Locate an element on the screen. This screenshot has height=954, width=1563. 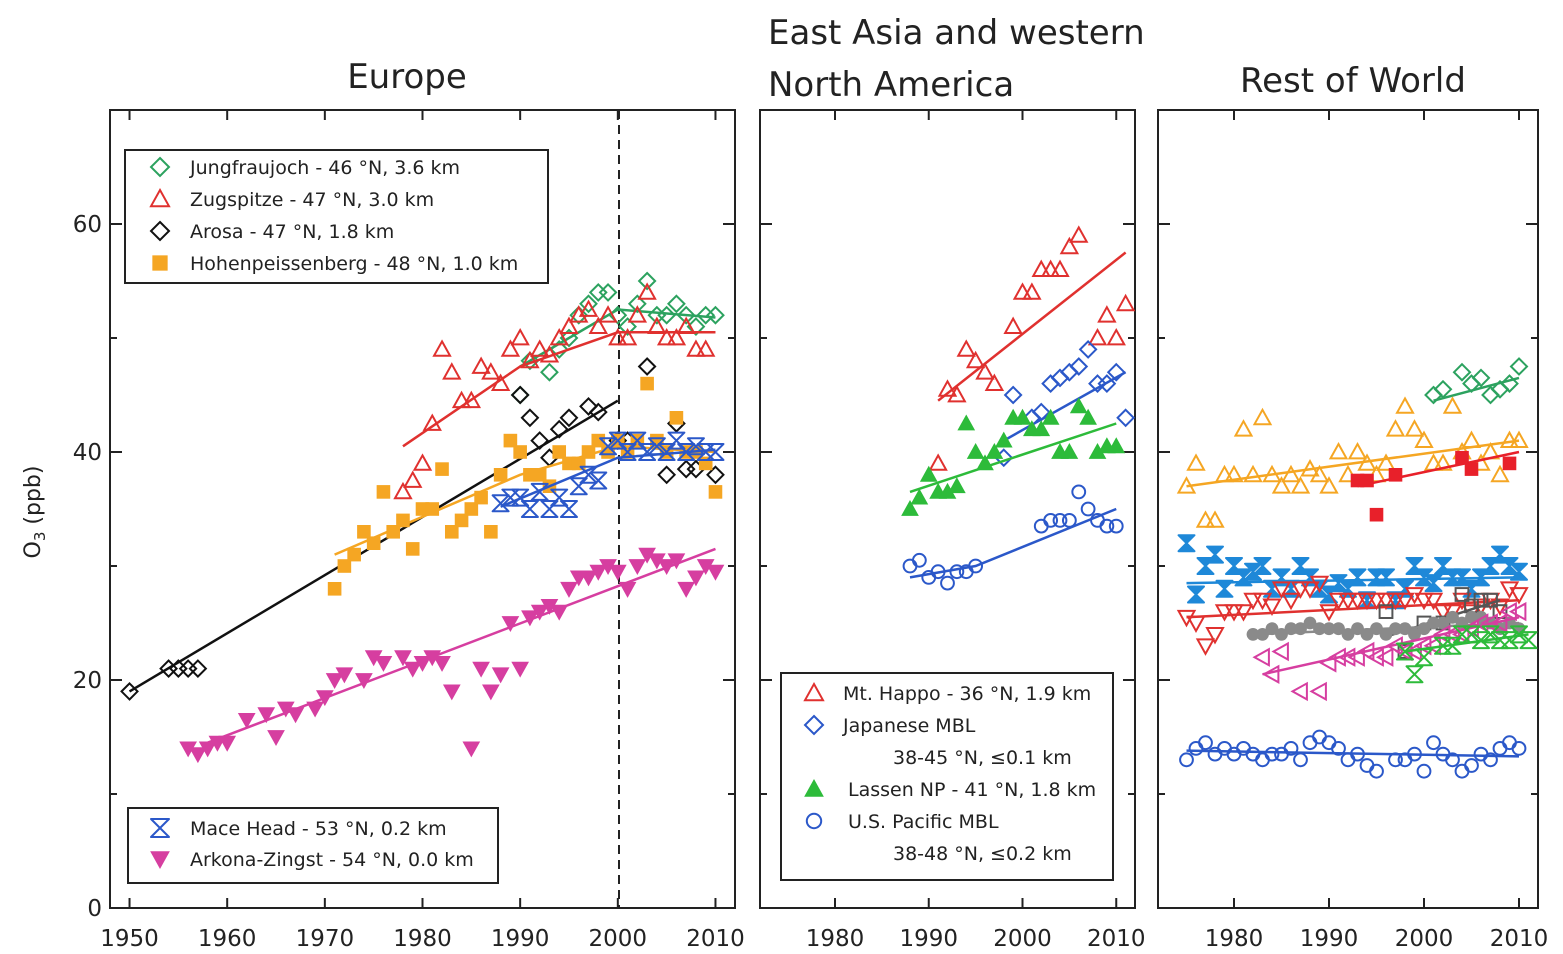
series-arosa is located at coordinates (422, 529).